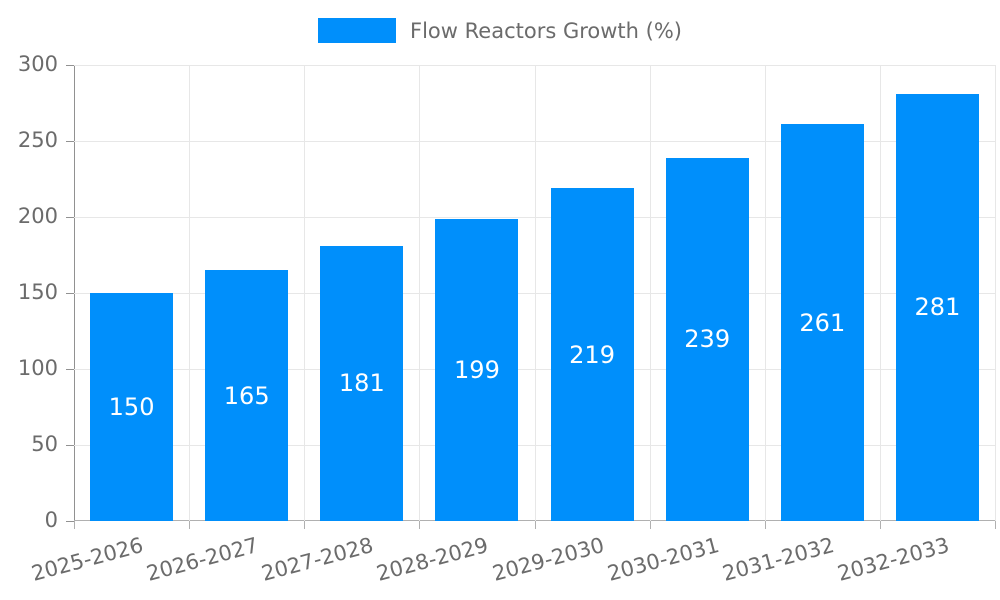 This screenshot has height=600, width=1000. I want to click on bar: 261, so click(822, 322).